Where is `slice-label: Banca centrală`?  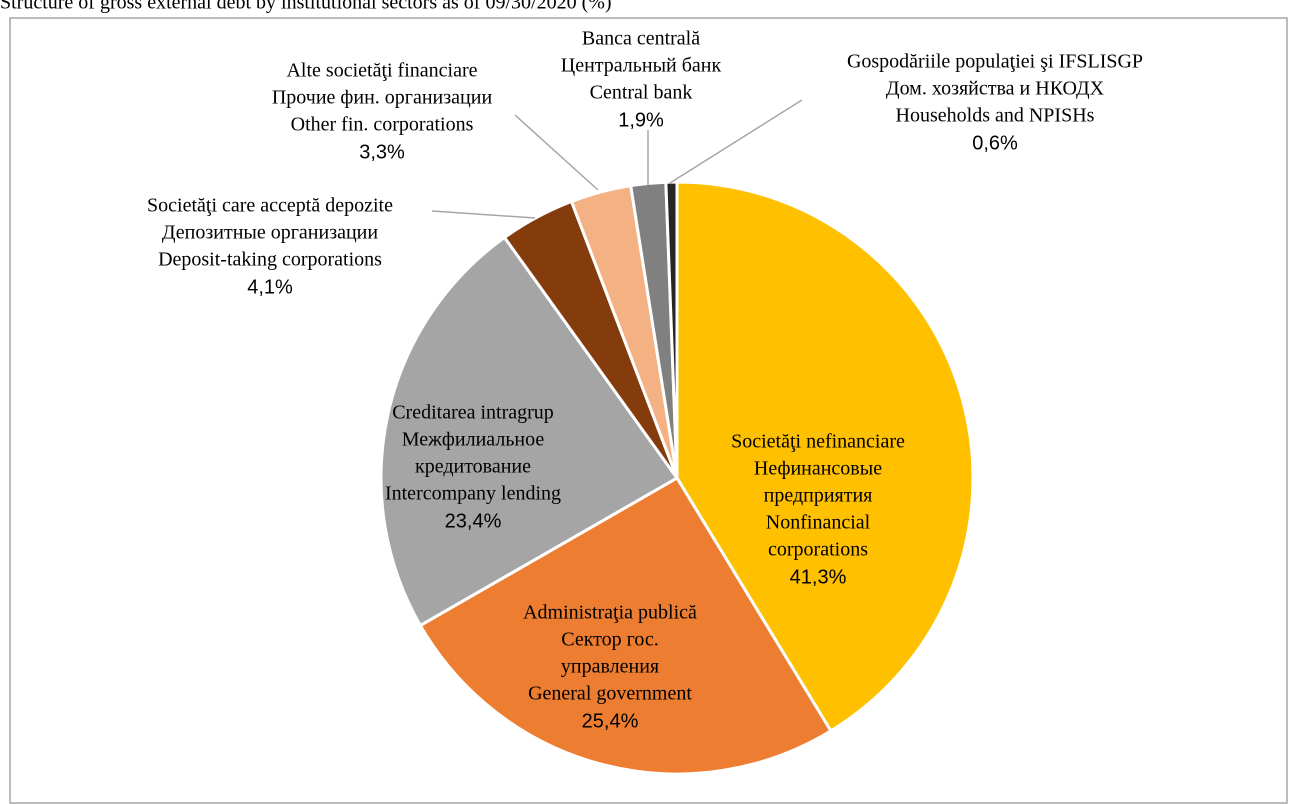
slice-label: Banca centrală is located at coordinates (641, 39).